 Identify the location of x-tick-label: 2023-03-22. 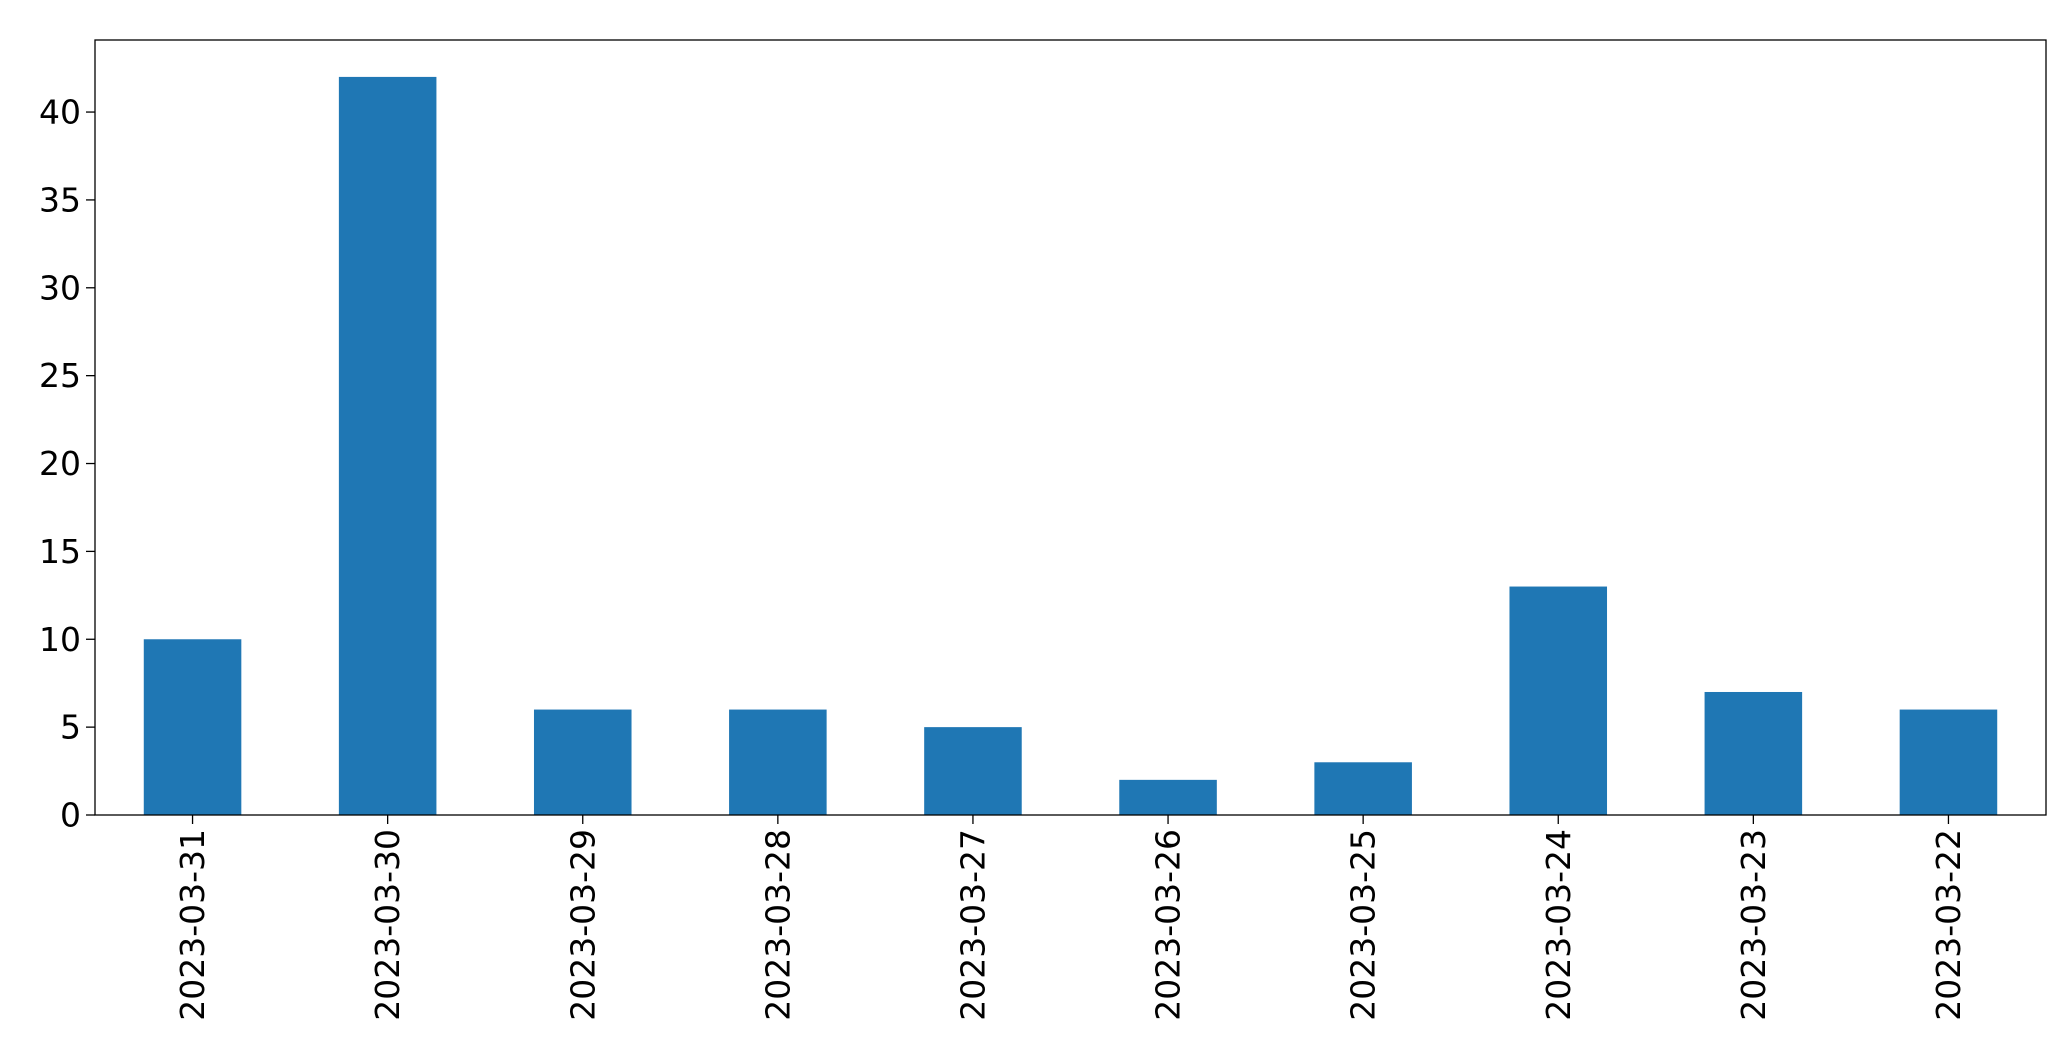
(1948, 925).